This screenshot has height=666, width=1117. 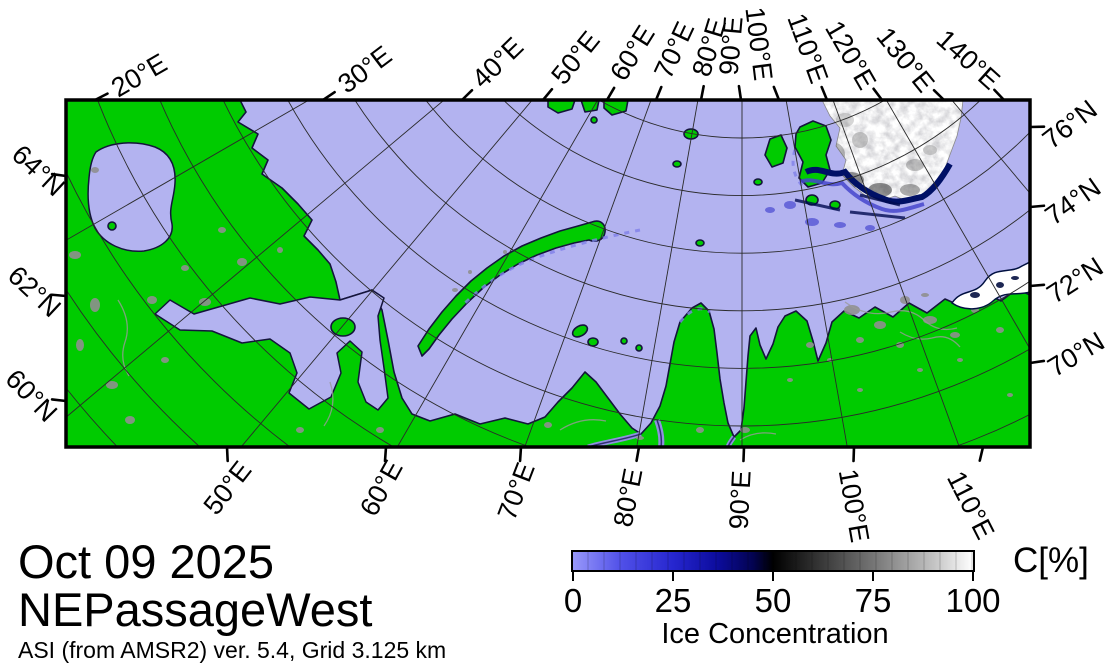 I want to click on graticule-label: 74°N, so click(x=1073, y=201).